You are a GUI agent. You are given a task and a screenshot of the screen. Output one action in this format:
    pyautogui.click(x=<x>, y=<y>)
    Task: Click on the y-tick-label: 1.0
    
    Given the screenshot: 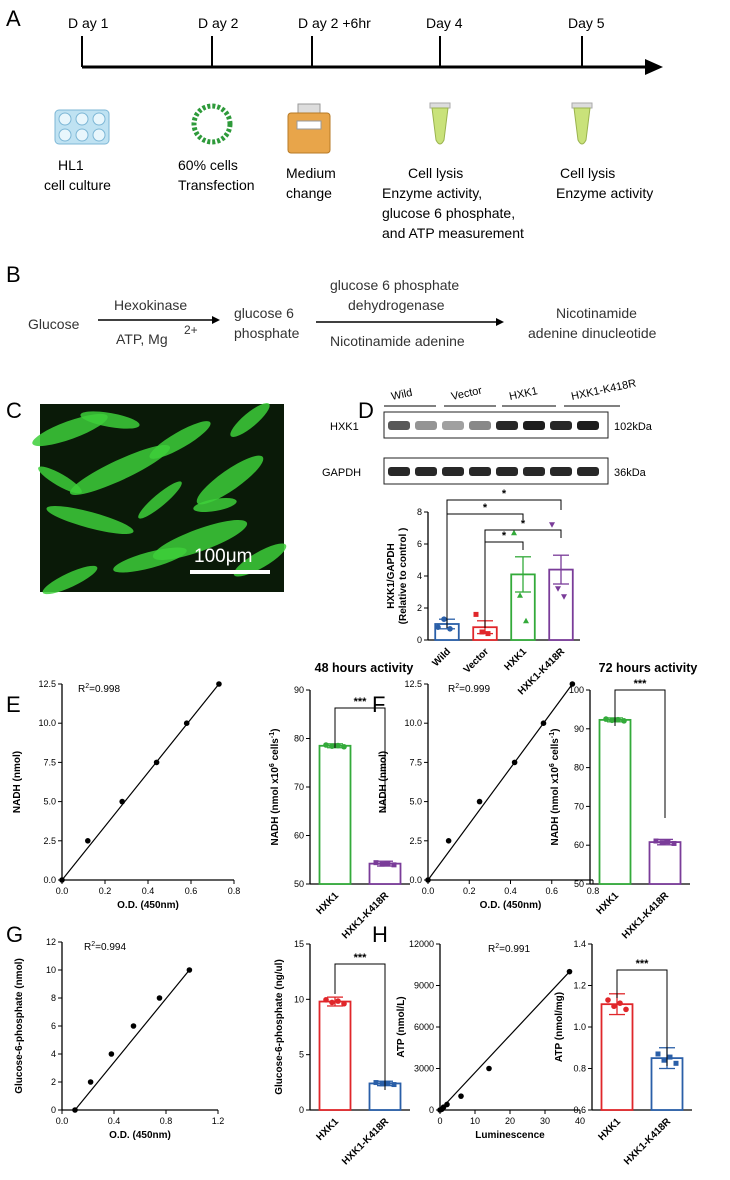 What is the action you would take?
    pyautogui.click(x=579, y=1027)
    